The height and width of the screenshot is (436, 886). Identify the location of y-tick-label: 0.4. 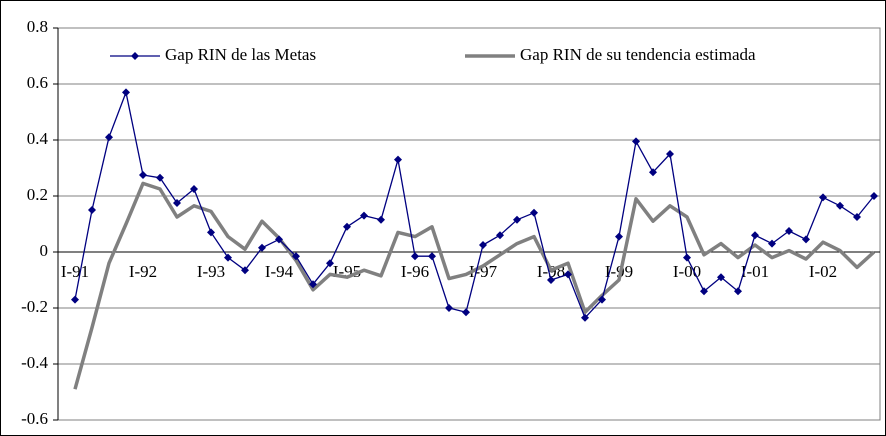
(38, 138).